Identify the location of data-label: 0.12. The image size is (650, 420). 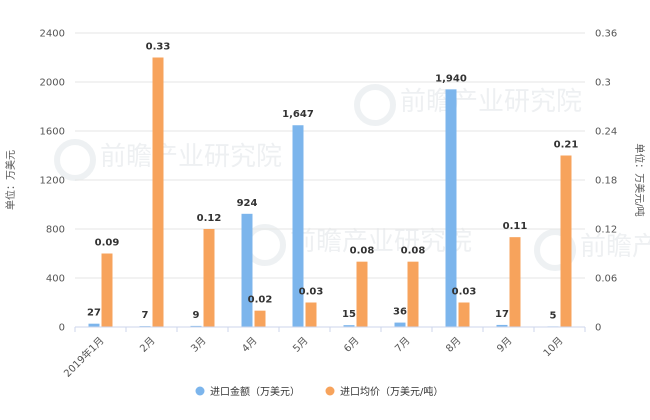
(209, 218).